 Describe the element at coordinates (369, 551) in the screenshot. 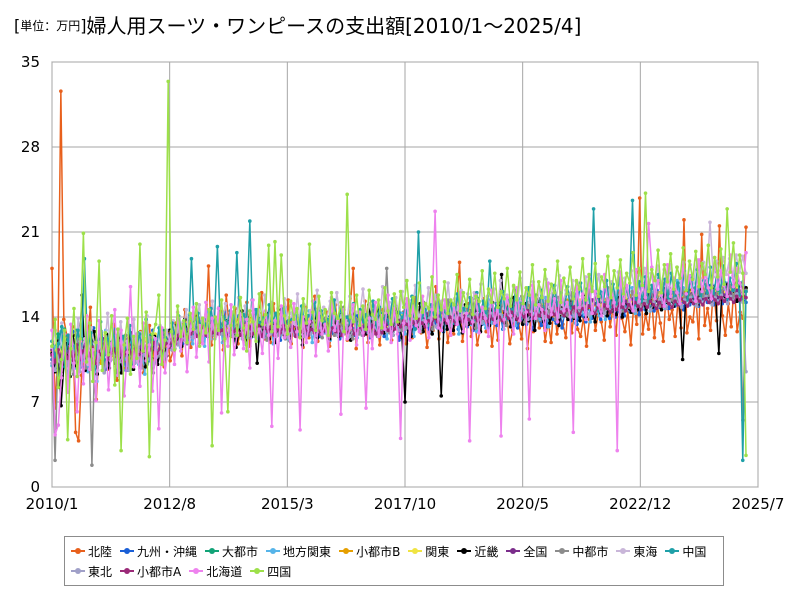

I see `legend-item: 小都市B` at that location.